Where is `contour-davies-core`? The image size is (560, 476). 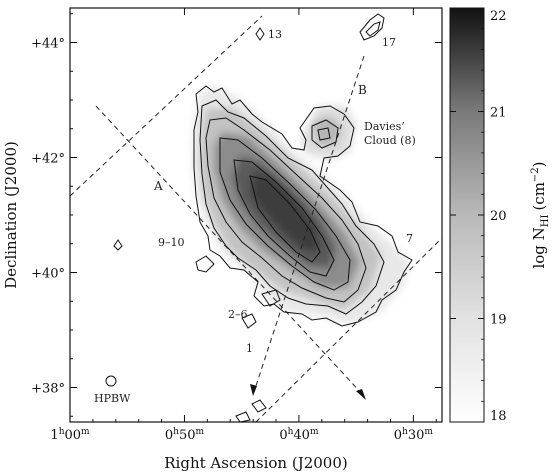
contour-davies-core is located at coordinates (324, 134).